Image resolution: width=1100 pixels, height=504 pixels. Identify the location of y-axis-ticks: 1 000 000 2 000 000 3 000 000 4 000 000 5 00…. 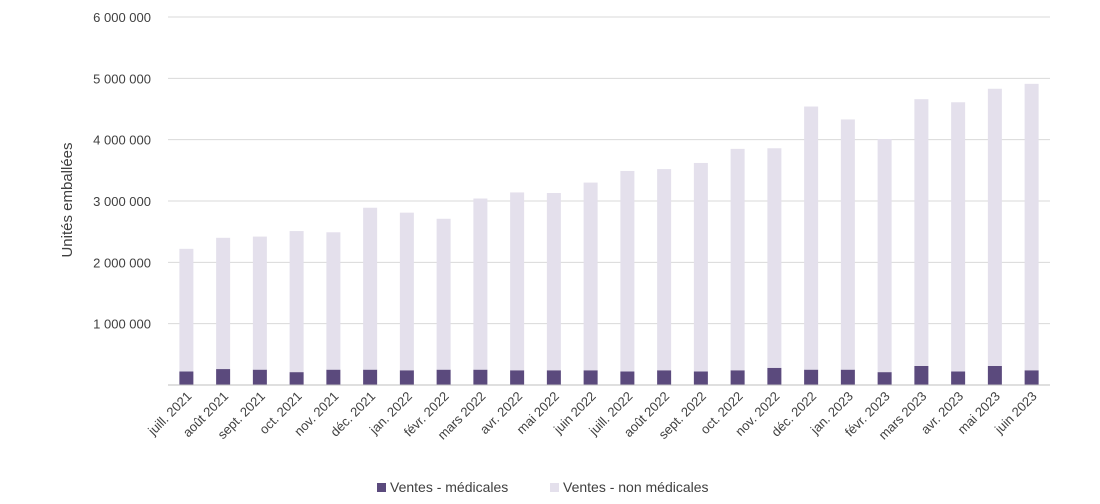
(122, 171).